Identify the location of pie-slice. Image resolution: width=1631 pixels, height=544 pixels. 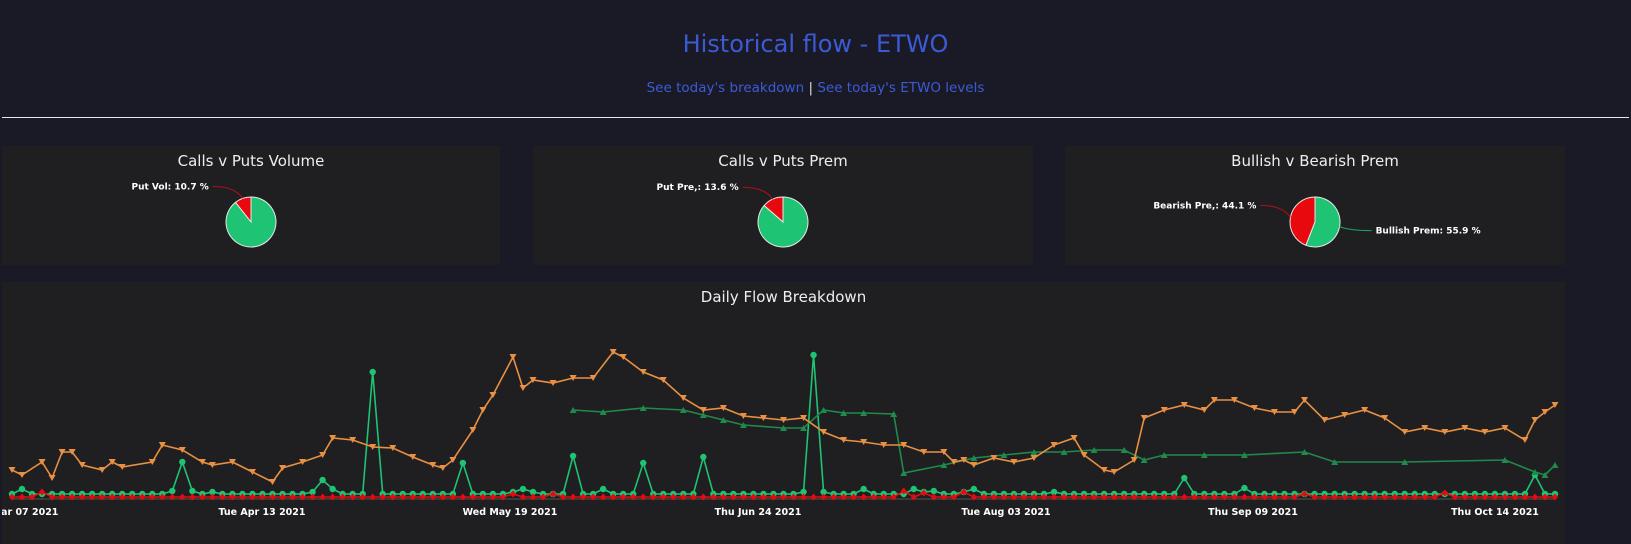
(1302, 221).